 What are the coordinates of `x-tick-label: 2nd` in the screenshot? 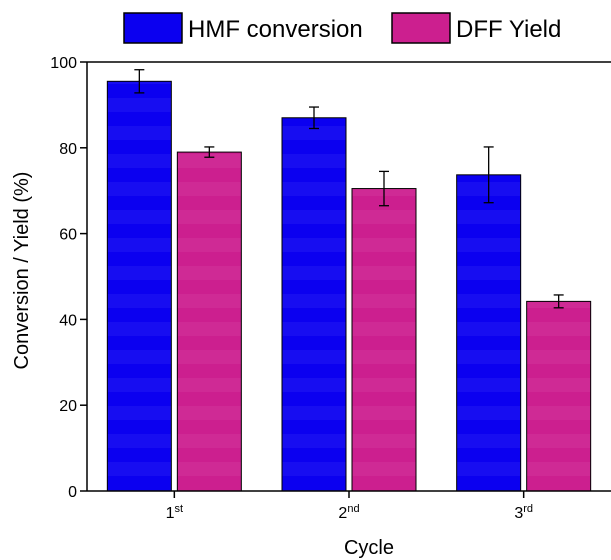 It's located at (348, 512).